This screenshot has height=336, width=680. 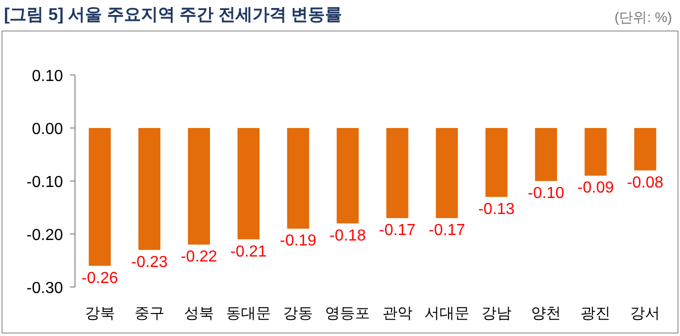 I want to click on x-tick-label: 광진, so click(x=595, y=313).